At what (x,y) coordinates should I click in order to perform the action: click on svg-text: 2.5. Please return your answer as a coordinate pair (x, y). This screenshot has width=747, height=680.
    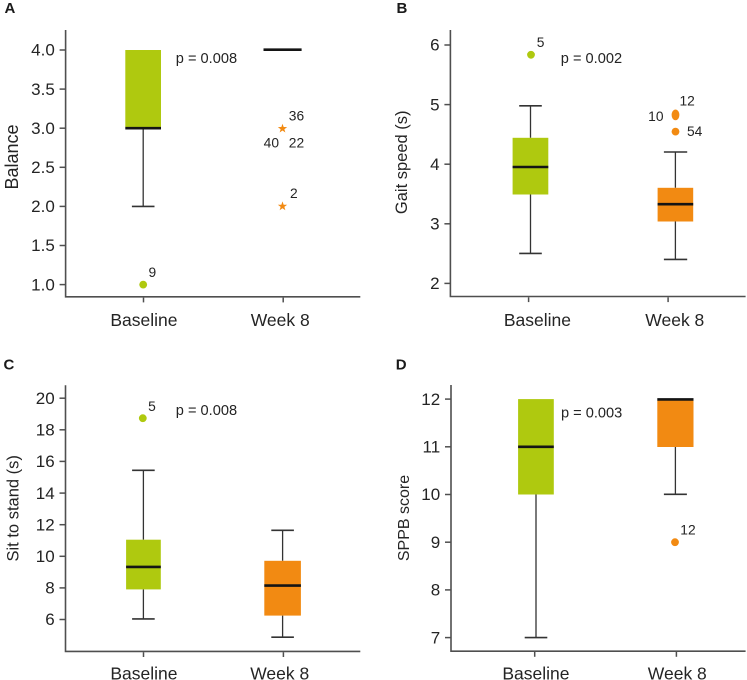
    Looking at the image, I should click on (43, 167).